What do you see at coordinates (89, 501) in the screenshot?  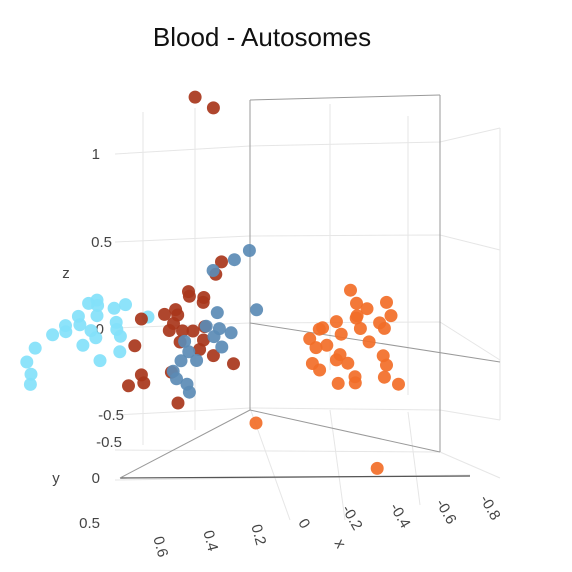 I see `y-axis-side-ticks: 0 0.5` at bounding box center [89, 501].